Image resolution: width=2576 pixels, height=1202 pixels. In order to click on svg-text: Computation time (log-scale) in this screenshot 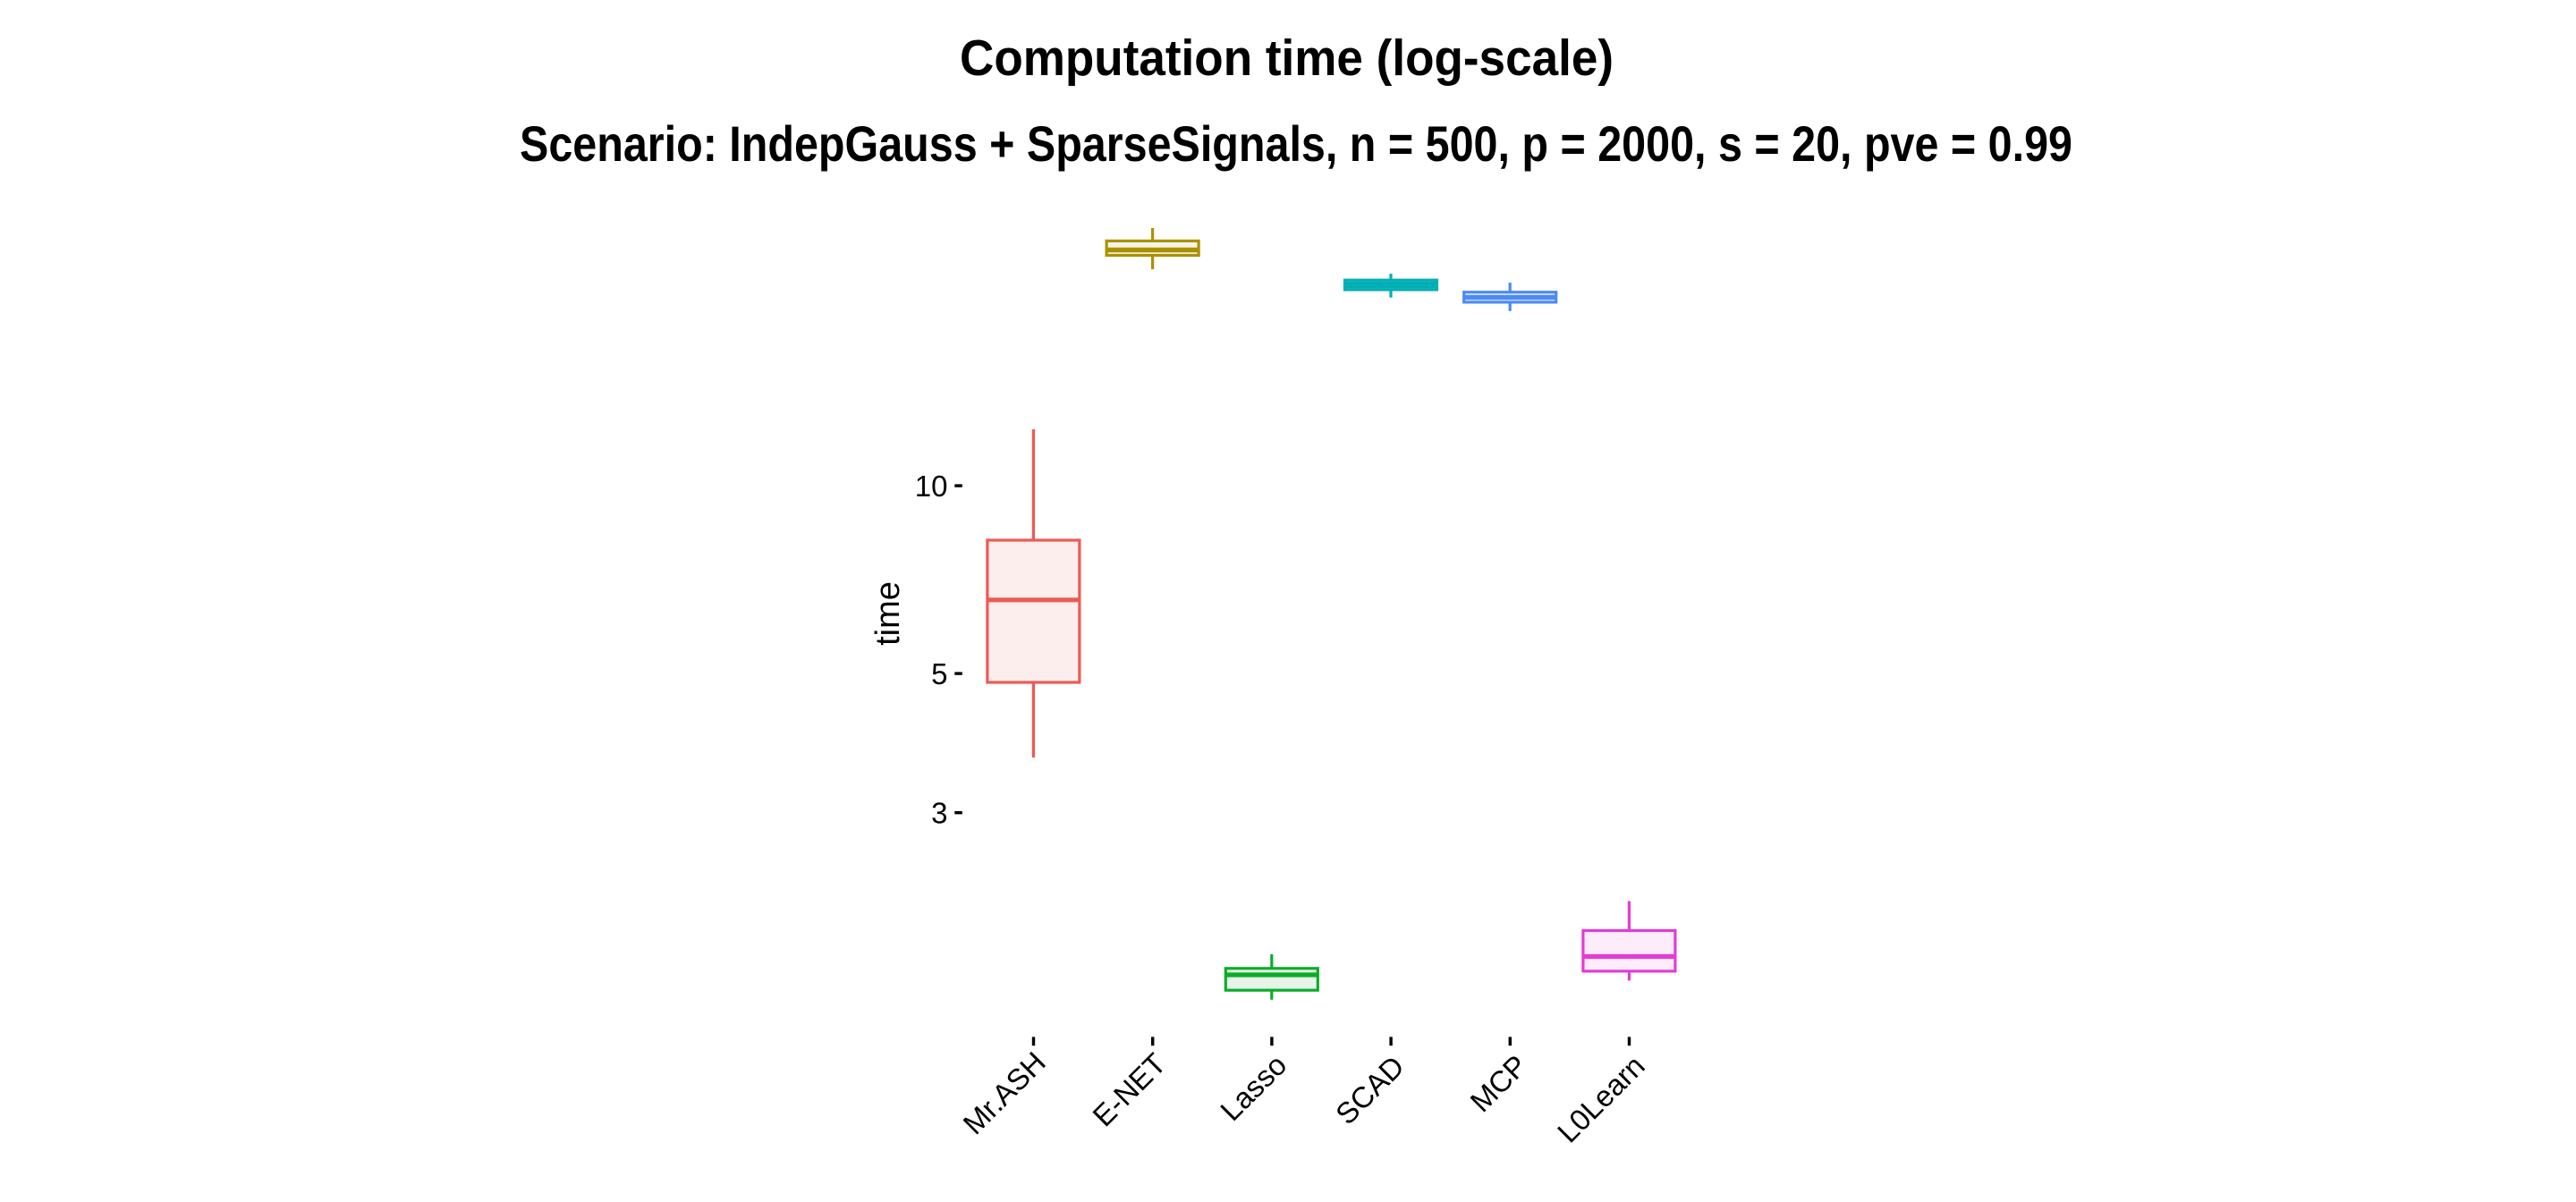, I will do `click(1287, 58)`.